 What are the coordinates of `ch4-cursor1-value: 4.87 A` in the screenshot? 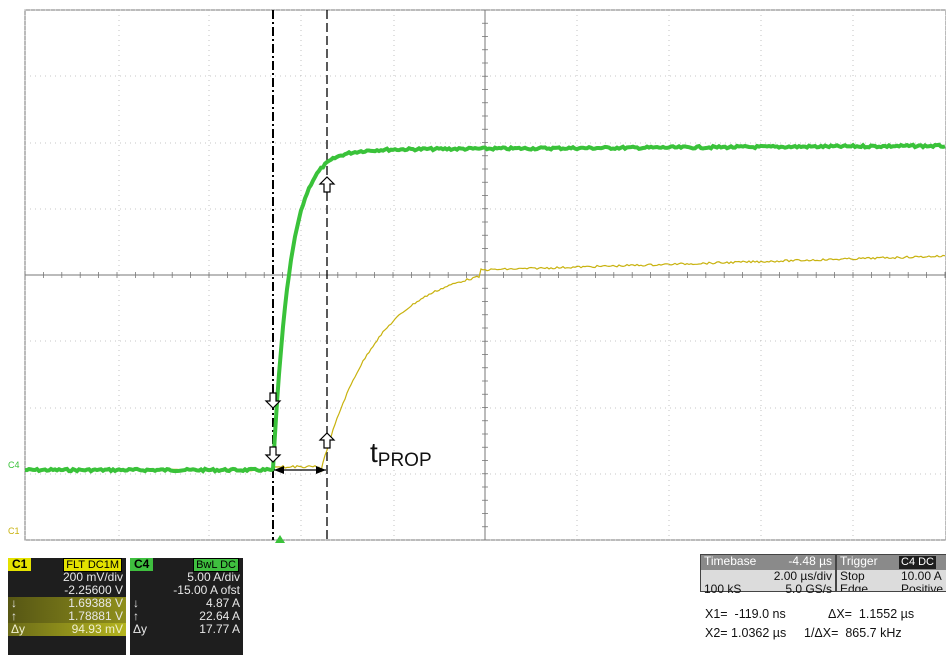 It's located at (222, 603).